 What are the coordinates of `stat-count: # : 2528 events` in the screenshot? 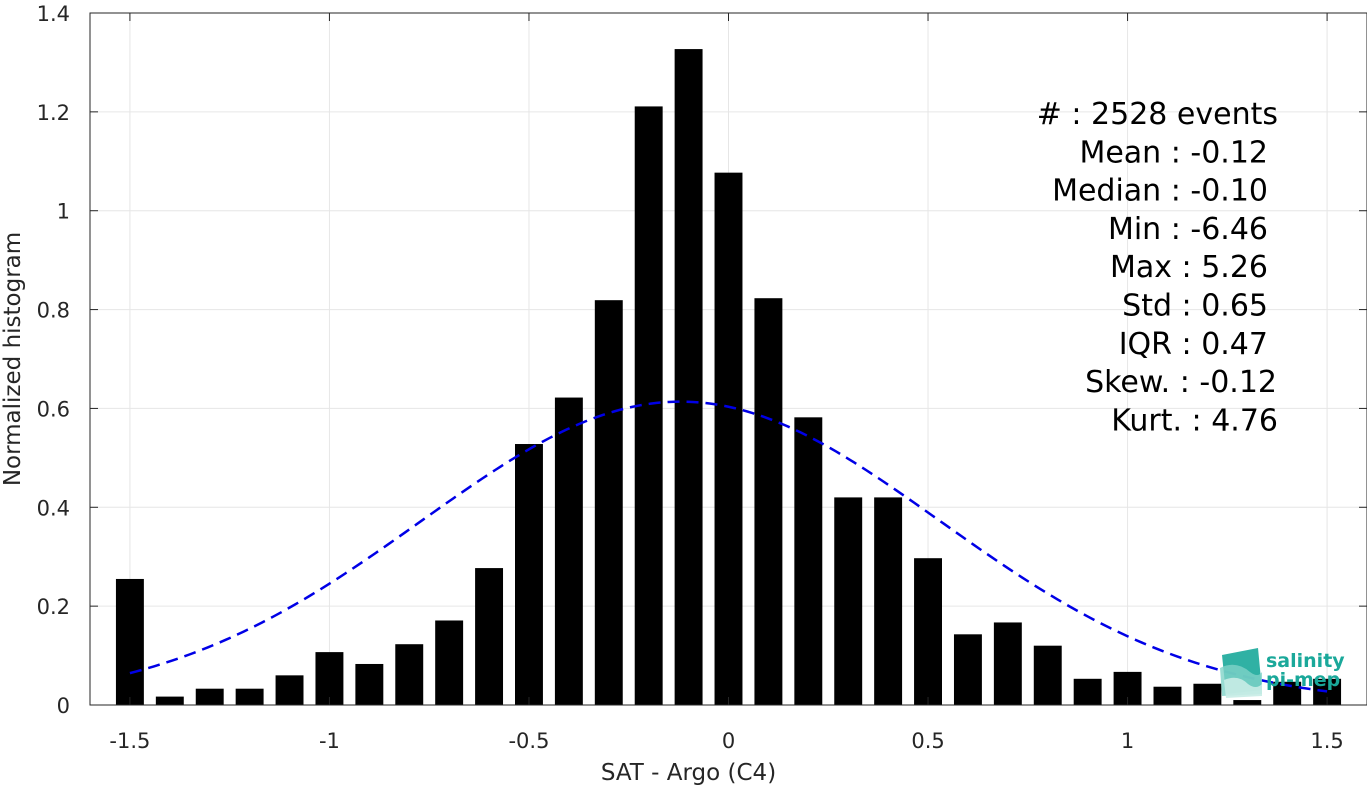 It's located at (1157, 114).